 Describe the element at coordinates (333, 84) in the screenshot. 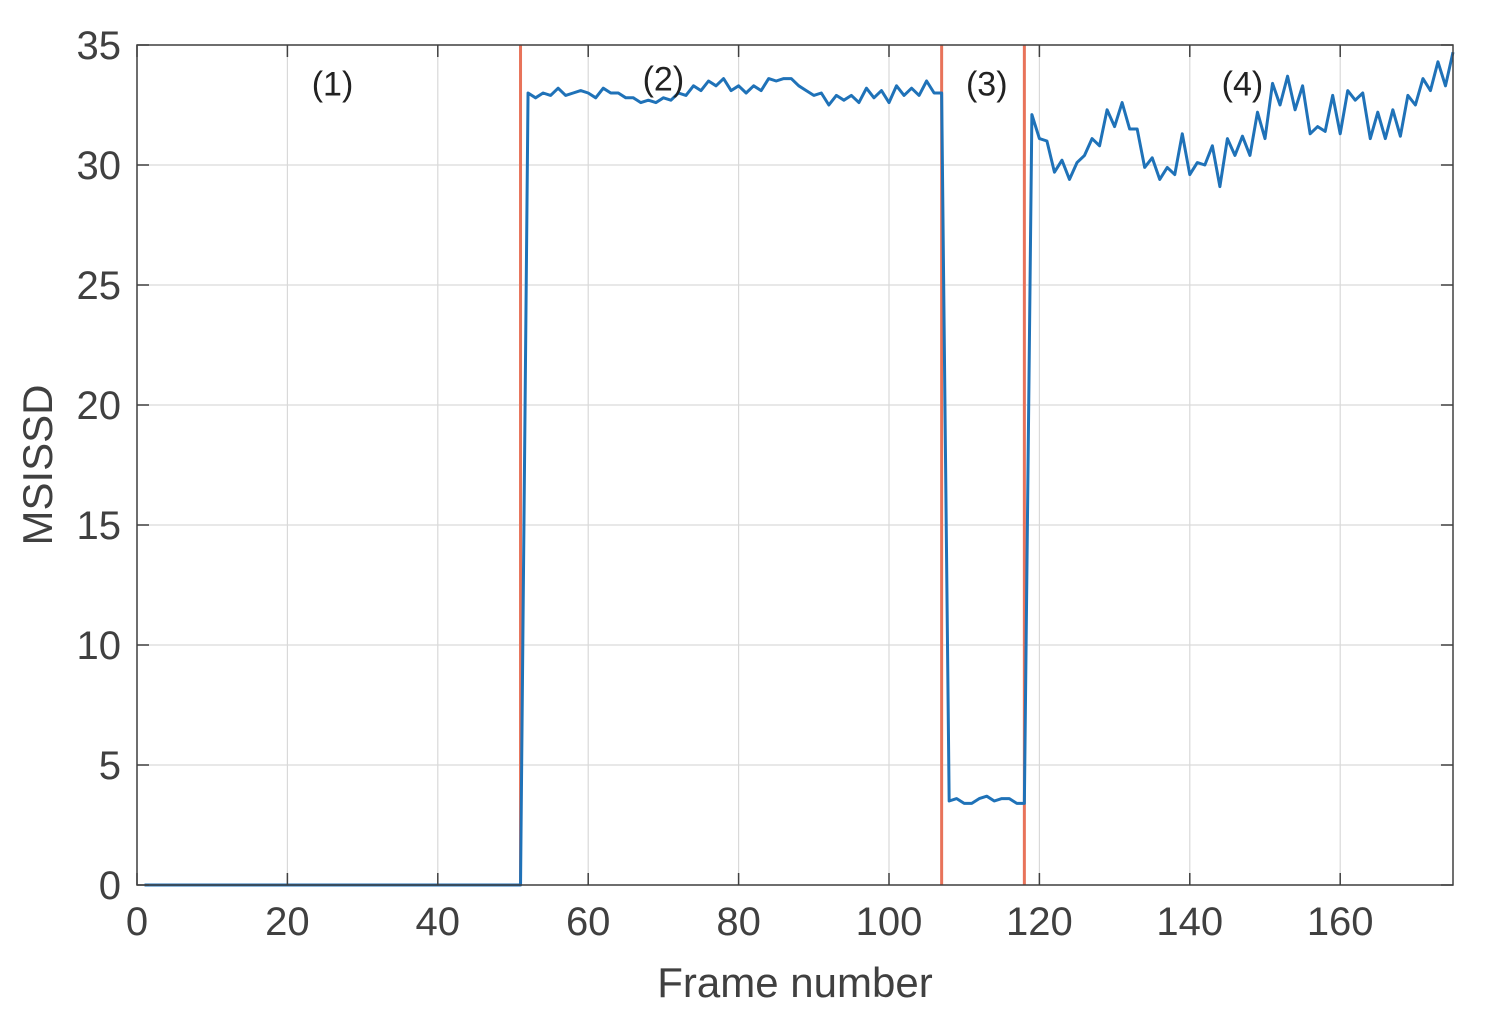

I see `region-label: (1)` at that location.